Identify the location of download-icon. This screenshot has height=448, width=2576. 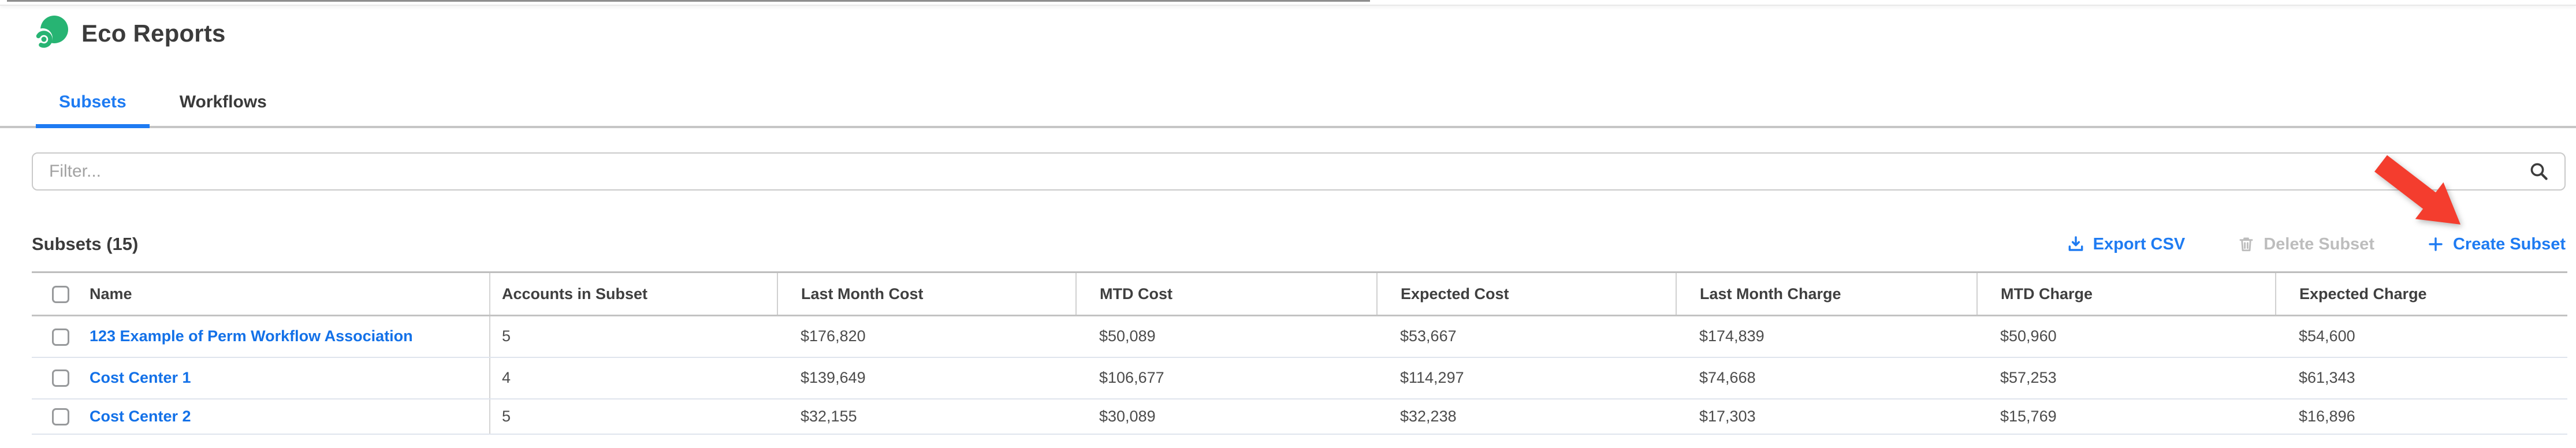
(2075, 243).